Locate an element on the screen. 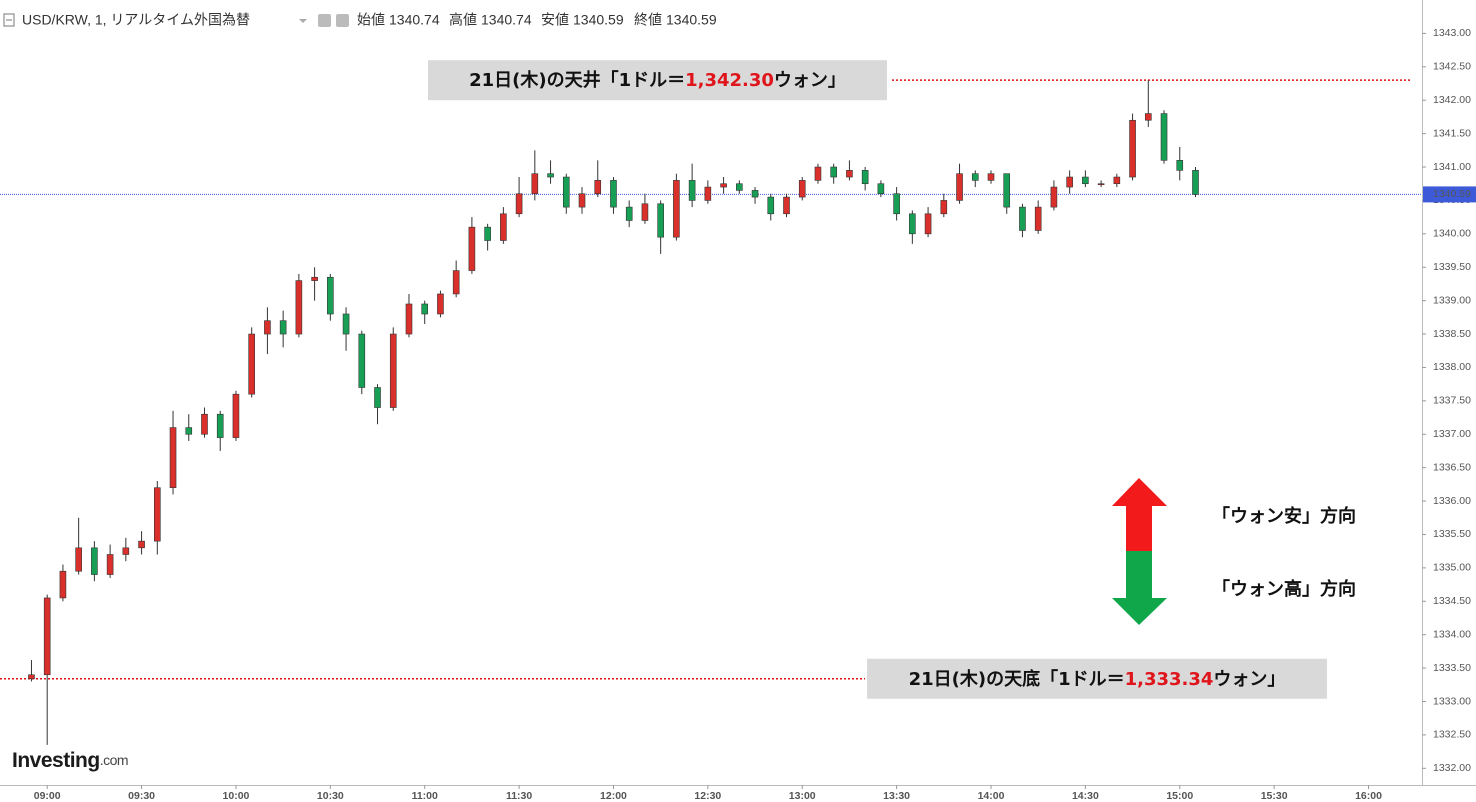 This screenshot has height=802, width=1476. x-tick-label: 15:00 is located at coordinates (1179, 796).